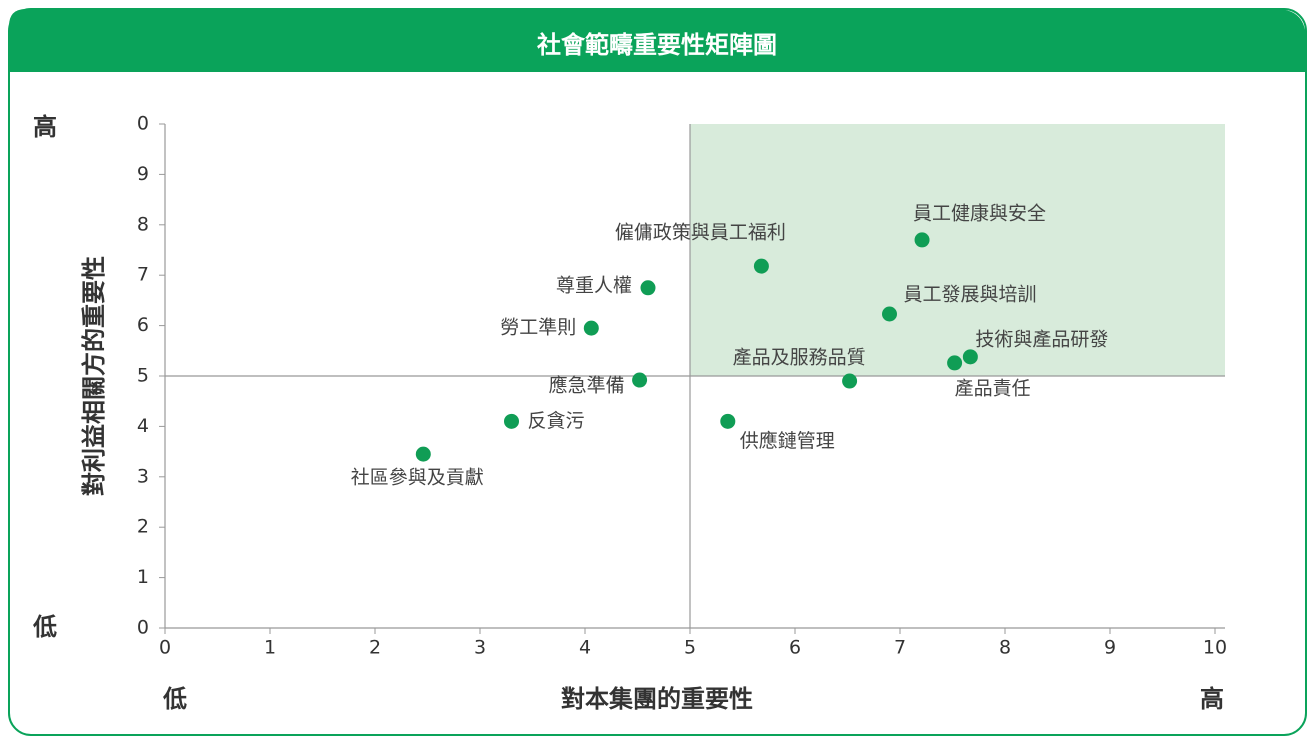 Image resolution: width=1315 pixels, height=739 pixels. I want to click on point-label: 尊重人權, so click(594, 285).